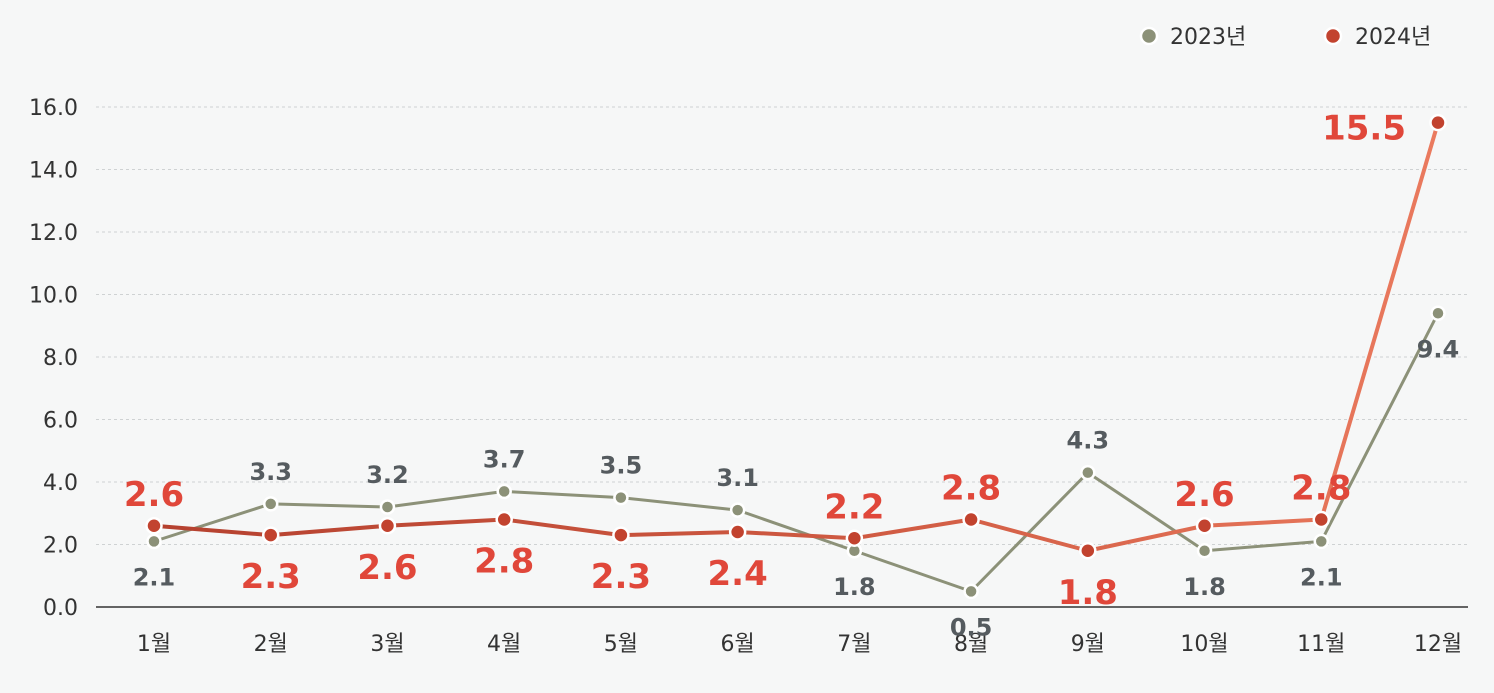 This screenshot has width=1494, height=693. I want to click on x-tick-label: 10월, so click(1204, 644).